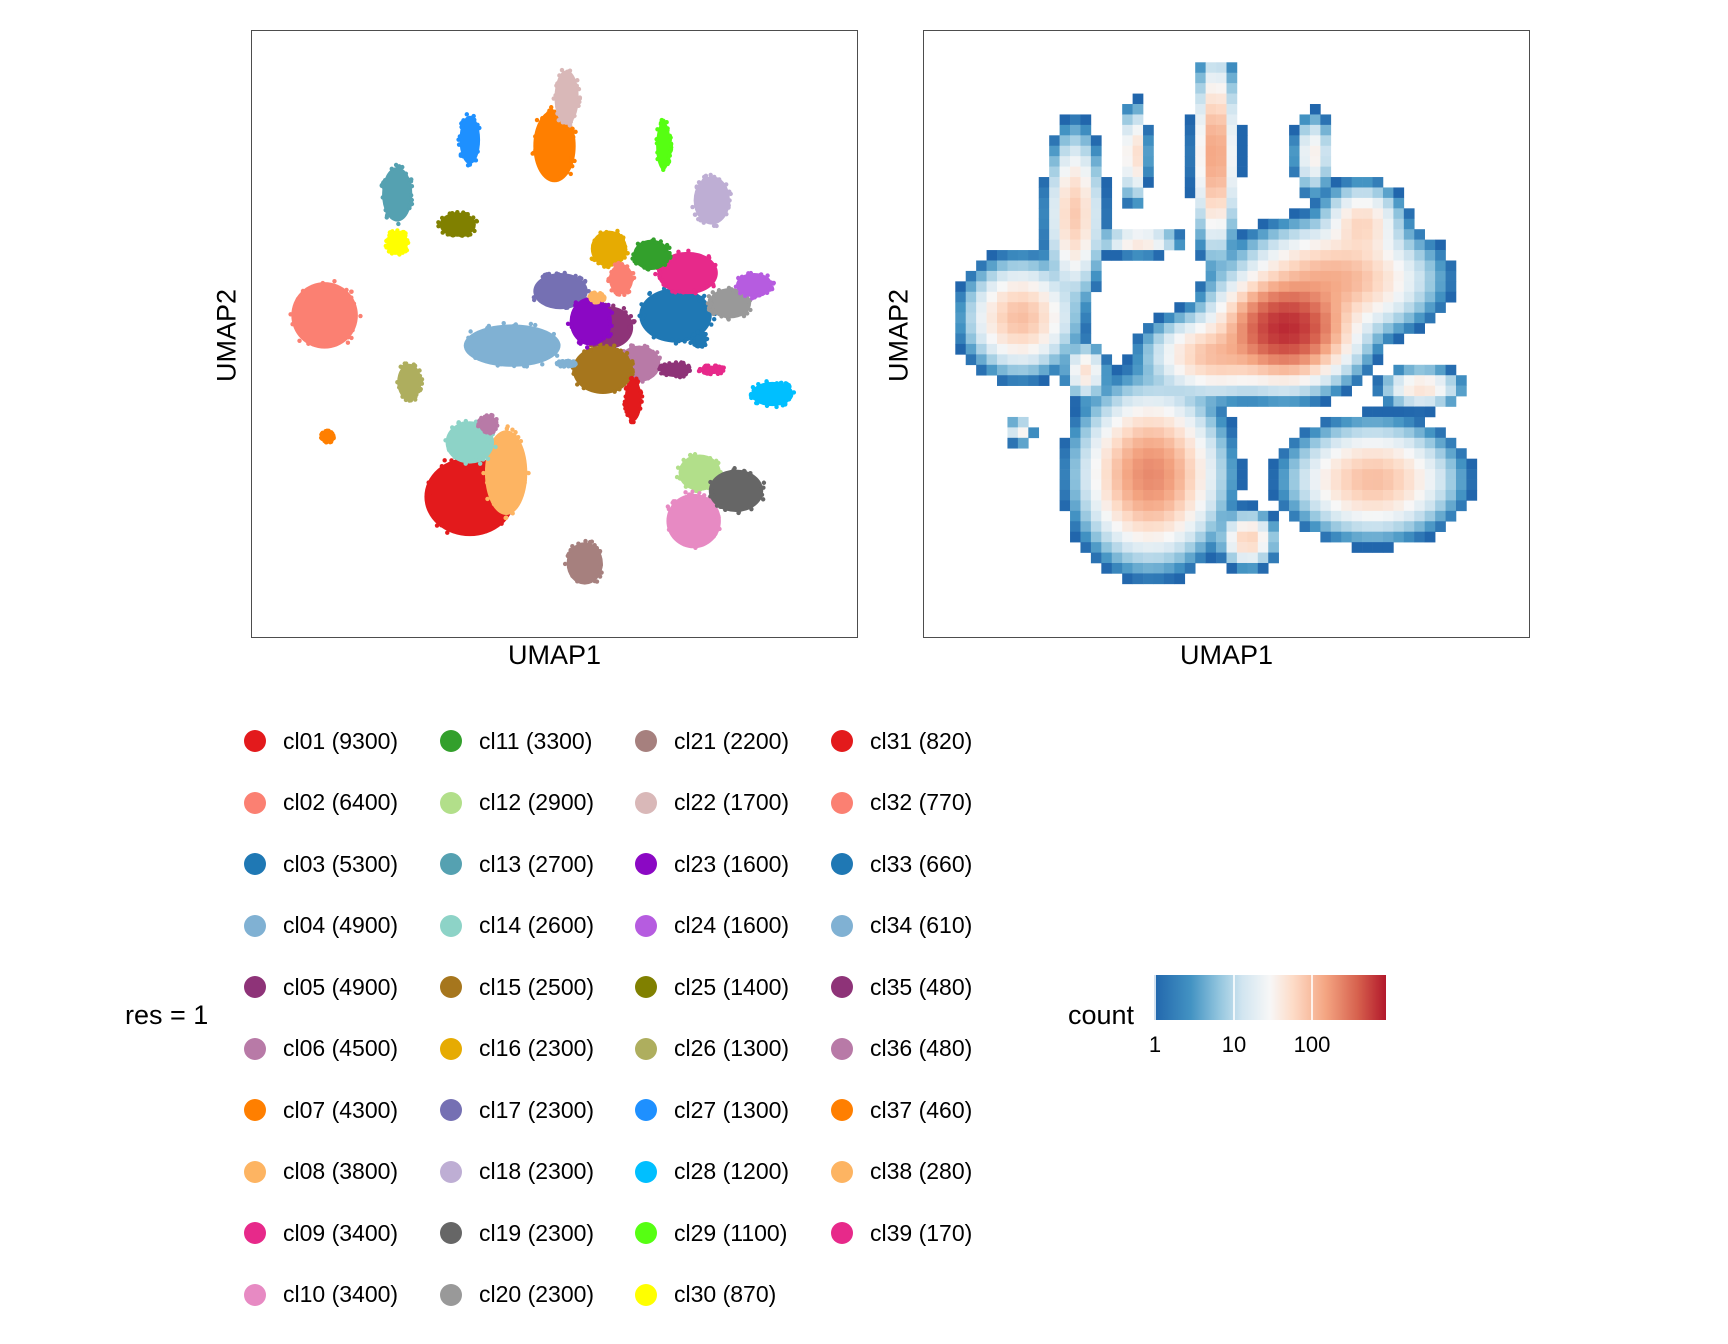 This screenshot has width=1728, height=1344. What do you see at coordinates (712, 1049) in the screenshot?
I see `legend-item: cl26 (1300)` at bounding box center [712, 1049].